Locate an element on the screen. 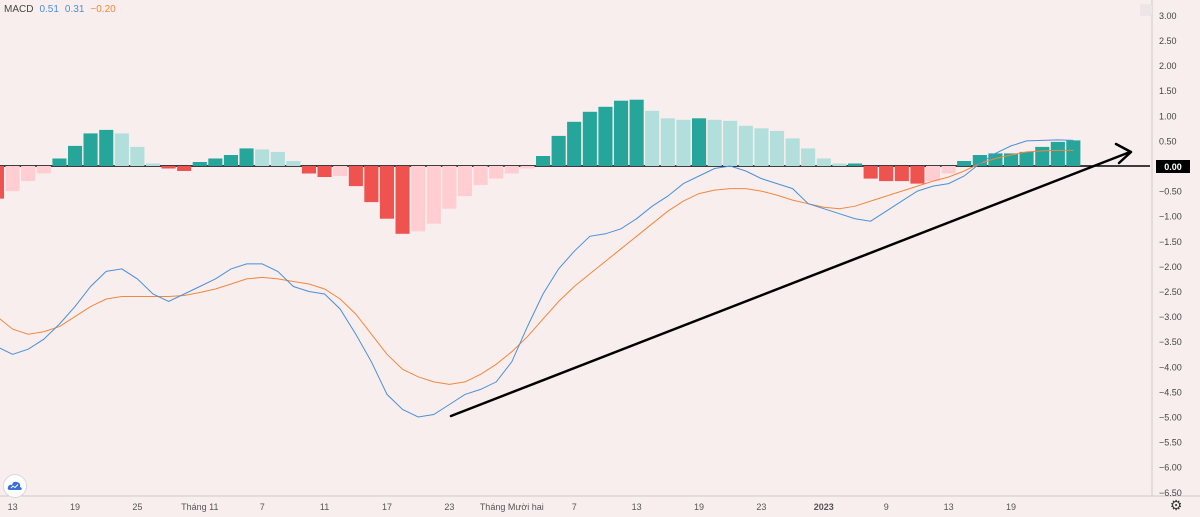  macd-legend: MACD 0.51 0.31 −0.20 is located at coordinates (60, 9).